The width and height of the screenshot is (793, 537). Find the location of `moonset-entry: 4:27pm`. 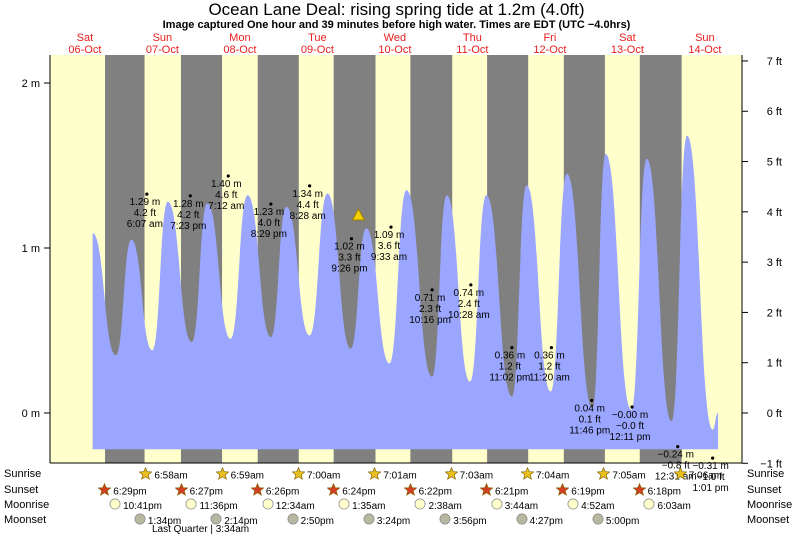

moonset-entry: 4:27pm is located at coordinates (539, 521).